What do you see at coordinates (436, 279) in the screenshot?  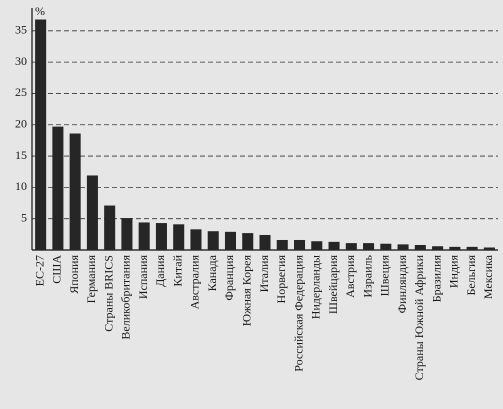 I see `x-tick-label: Бразилия` at bounding box center [436, 279].